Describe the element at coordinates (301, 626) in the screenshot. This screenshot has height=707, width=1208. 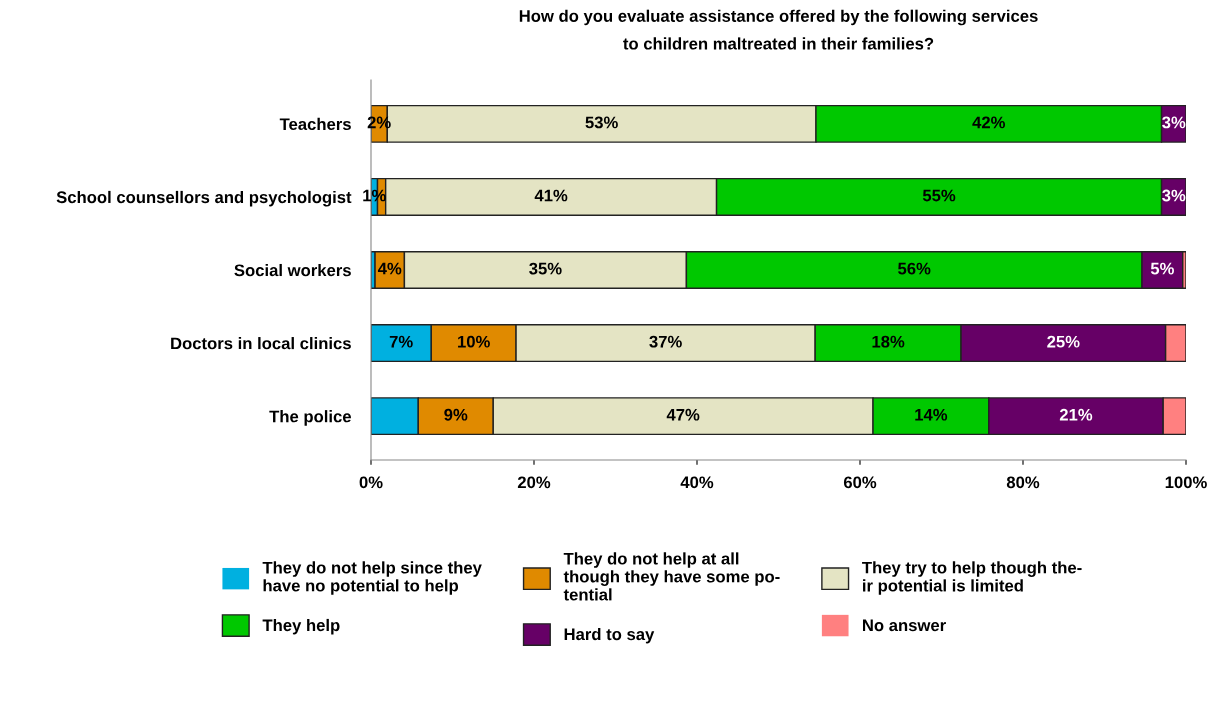
I see `legend-label: They help` at that location.